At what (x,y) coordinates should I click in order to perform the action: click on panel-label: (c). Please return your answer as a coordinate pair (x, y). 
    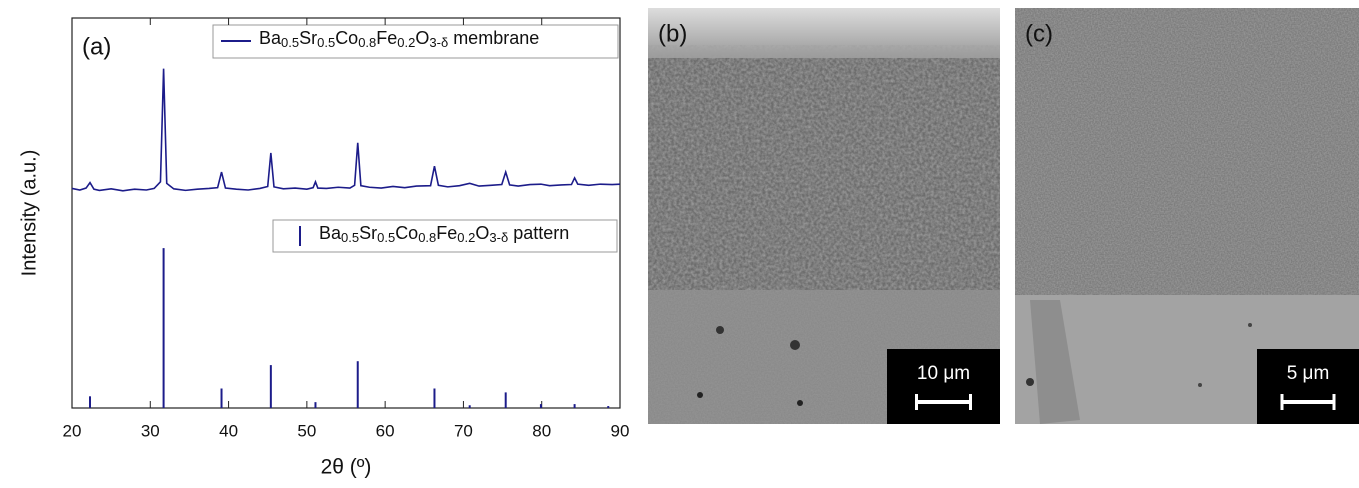
    Looking at the image, I should click on (1039, 33).